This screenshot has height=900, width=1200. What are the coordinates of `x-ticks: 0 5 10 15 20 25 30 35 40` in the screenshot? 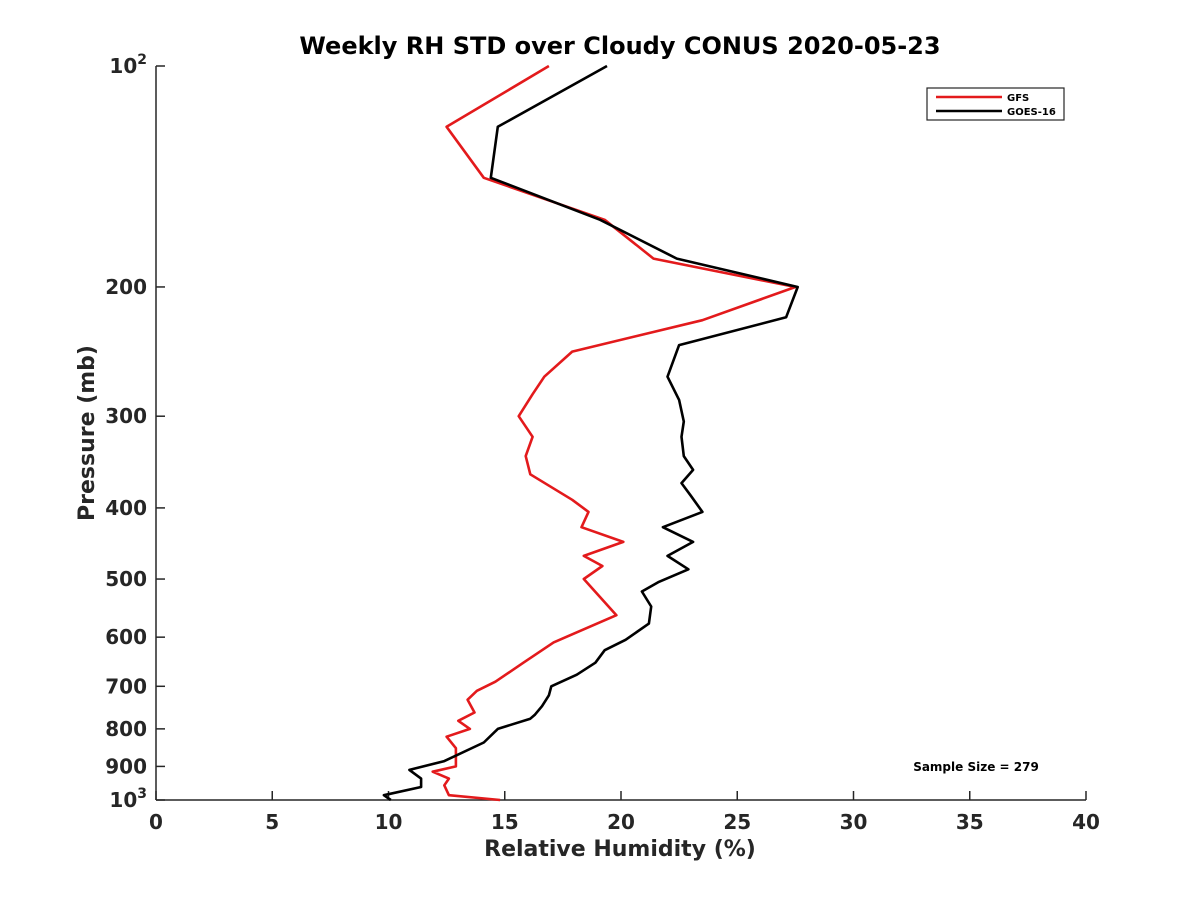 It's located at (624, 812).